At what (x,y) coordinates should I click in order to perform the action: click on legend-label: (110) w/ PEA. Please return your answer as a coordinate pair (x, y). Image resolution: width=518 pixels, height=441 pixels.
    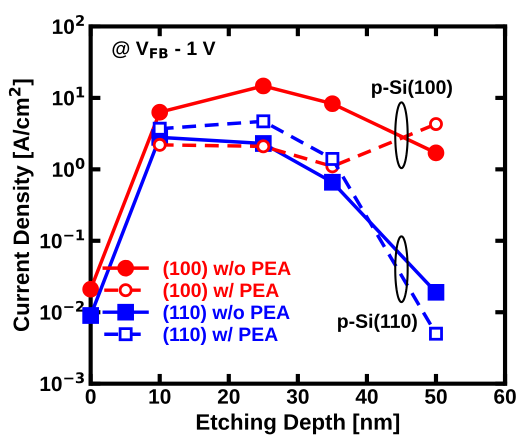
    Looking at the image, I should click on (221, 336).